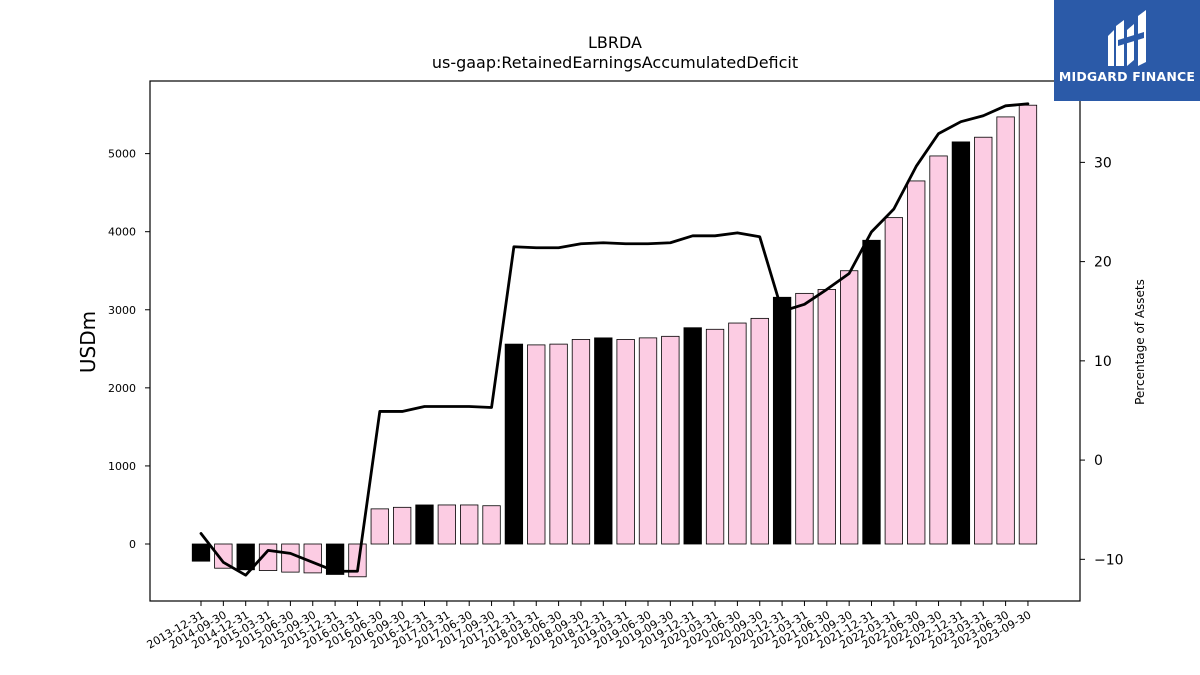 This screenshot has height=675, width=1200. I want to click on y2-tick-label: 0, so click(1098, 461).